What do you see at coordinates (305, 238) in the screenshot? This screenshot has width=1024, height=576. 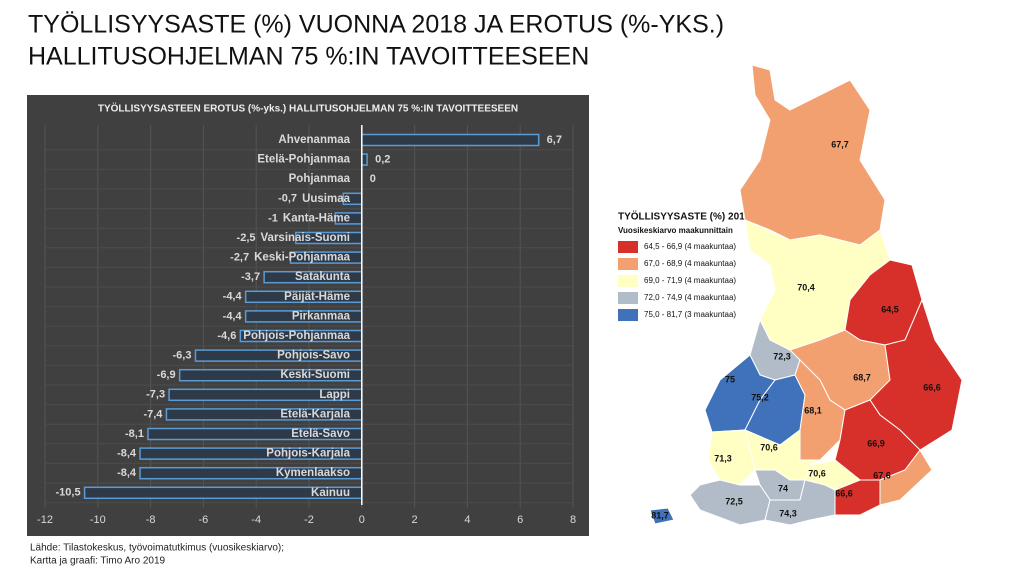 I see `y-tick-label: Varsinais-Suomi` at bounding box center [305, 238].